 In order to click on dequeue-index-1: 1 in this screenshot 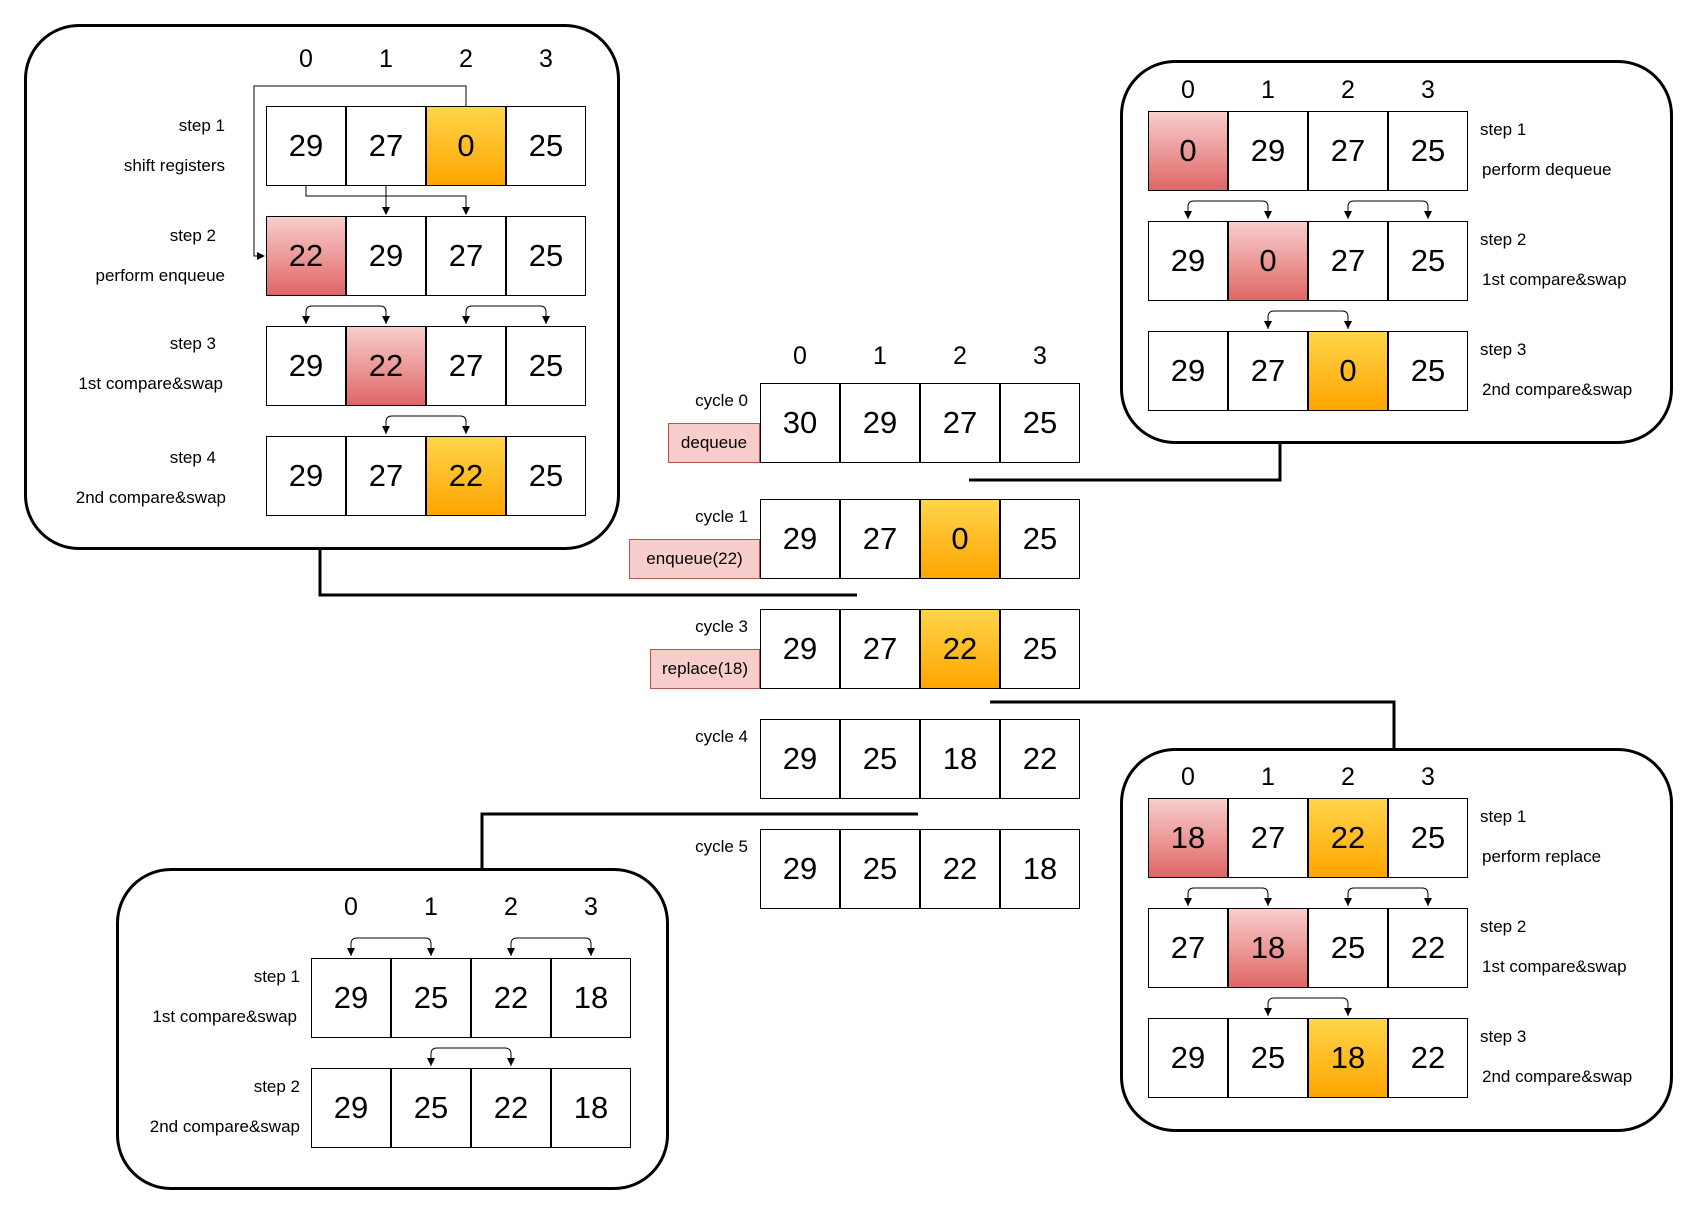, I will do `click(1268, 90)`.